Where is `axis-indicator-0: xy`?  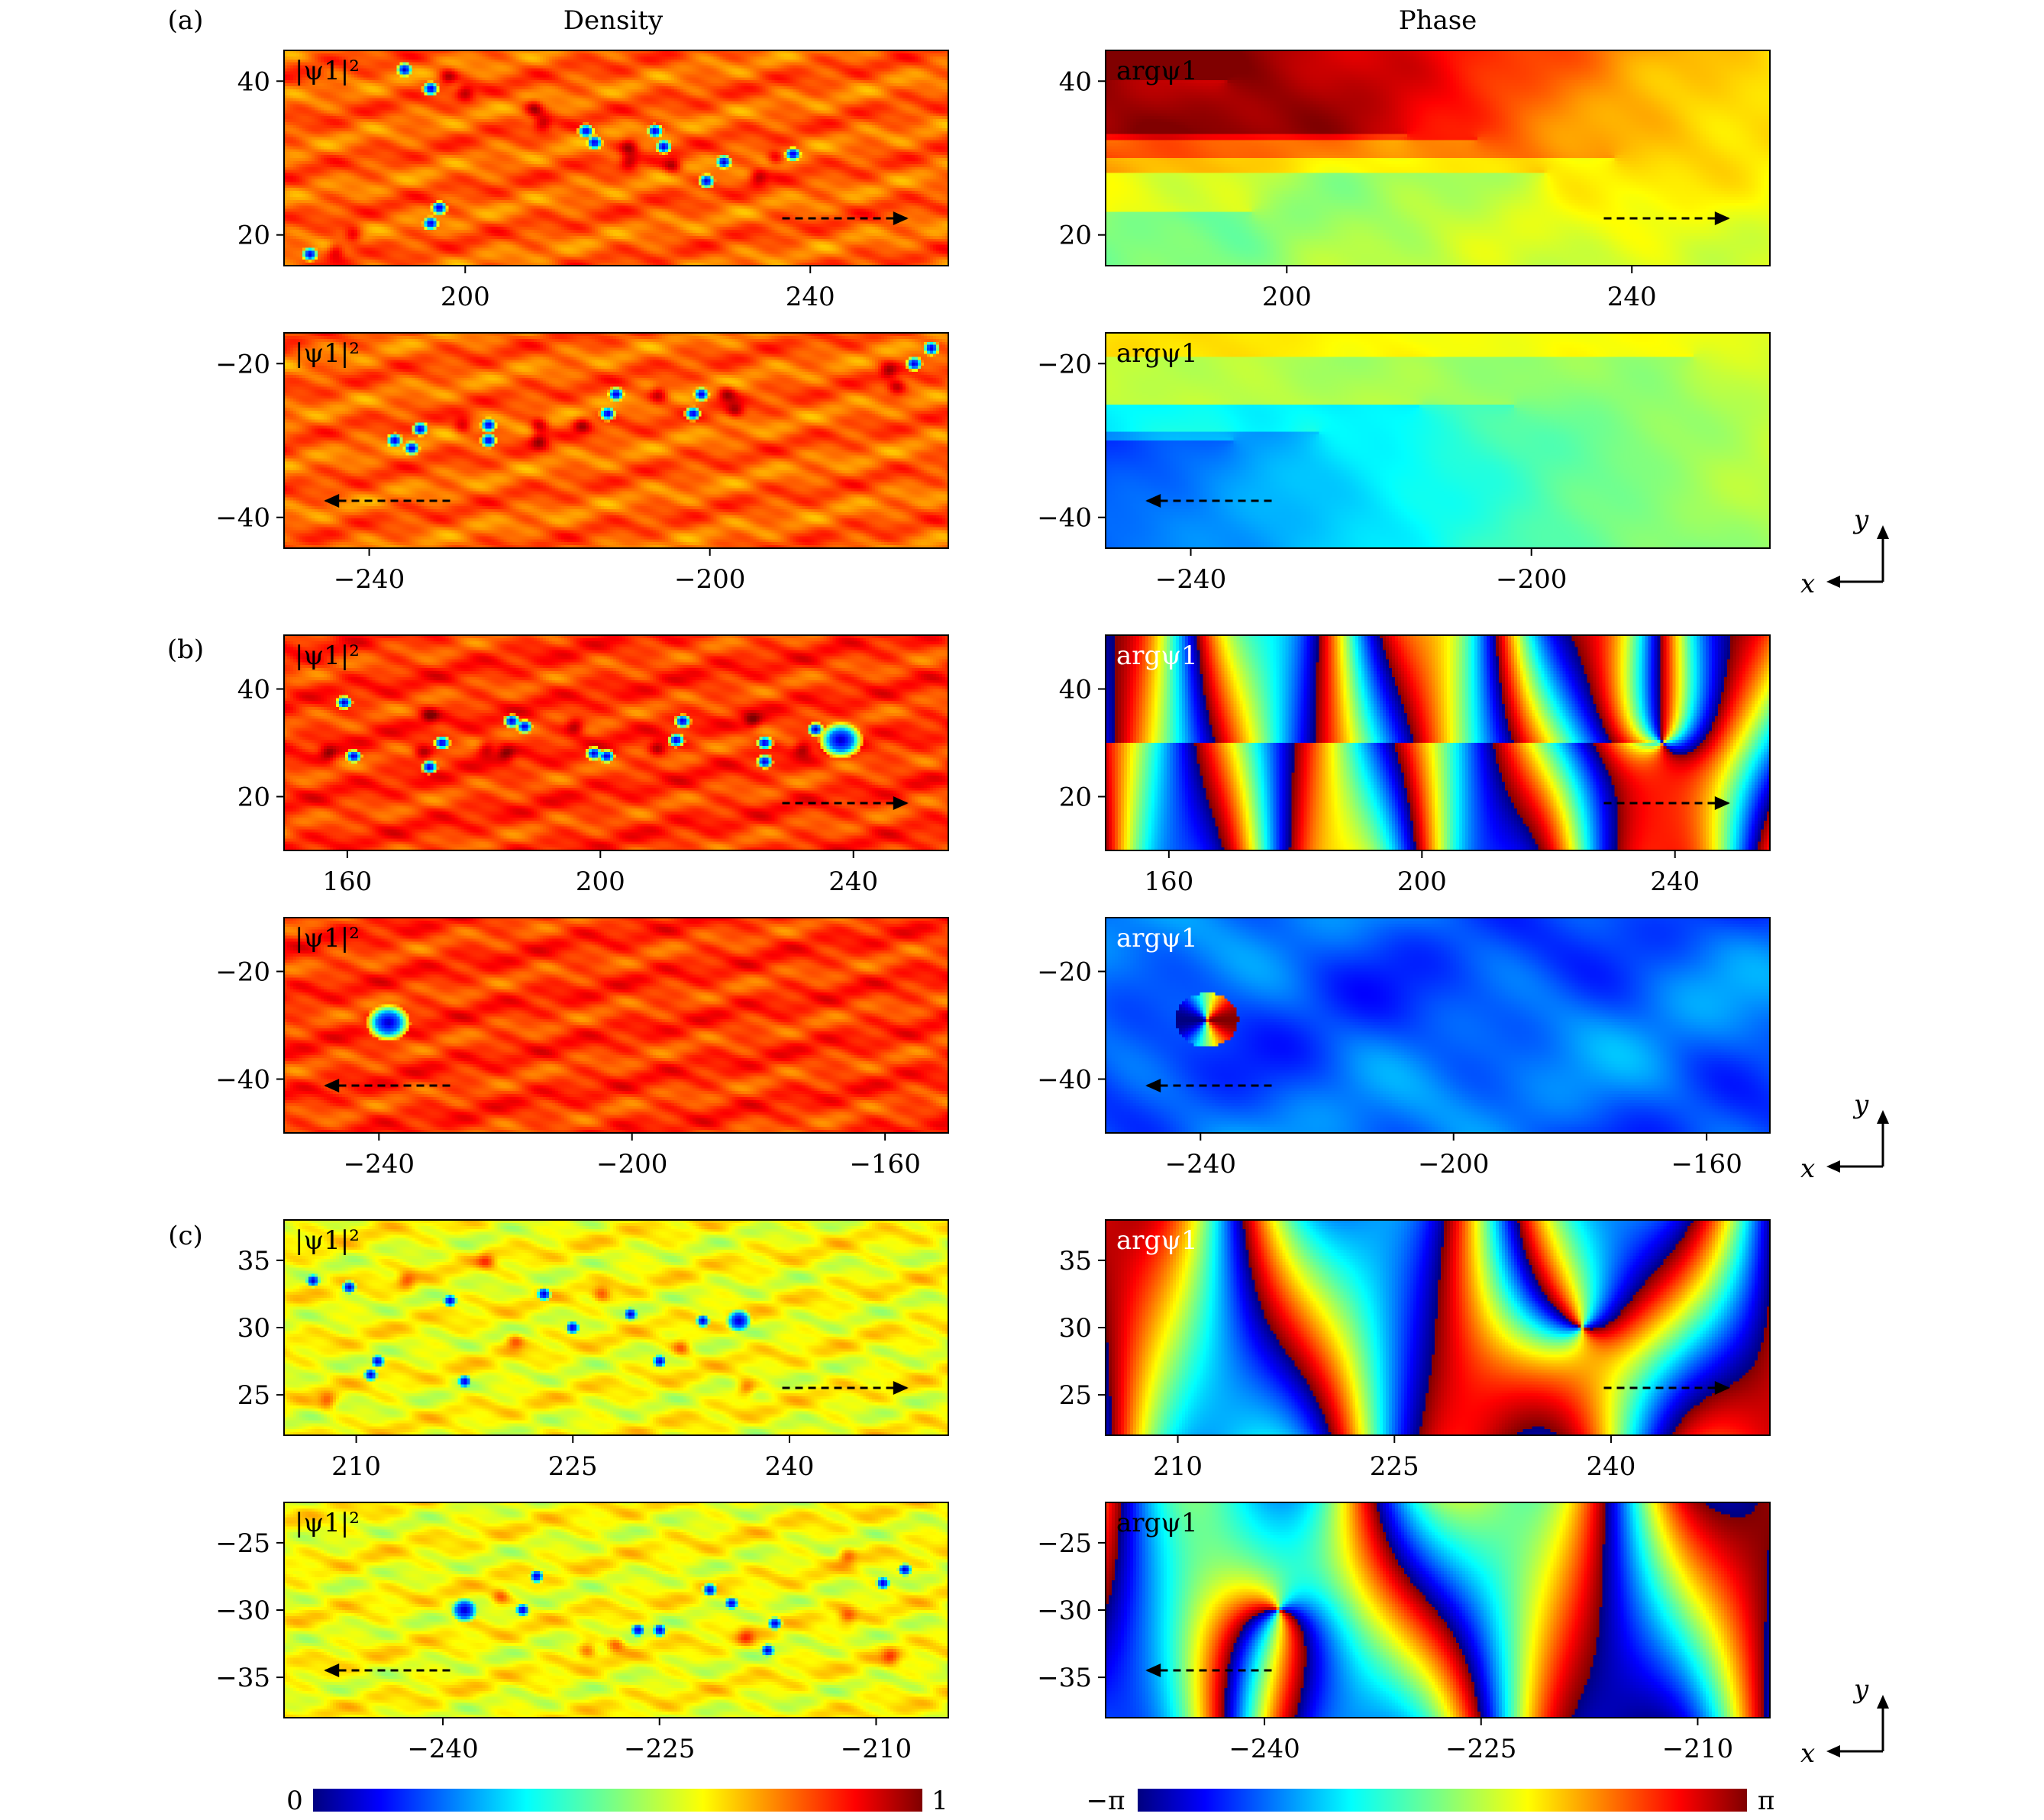
axis-indicator-0: xy is located at coordinates (1844, 552).